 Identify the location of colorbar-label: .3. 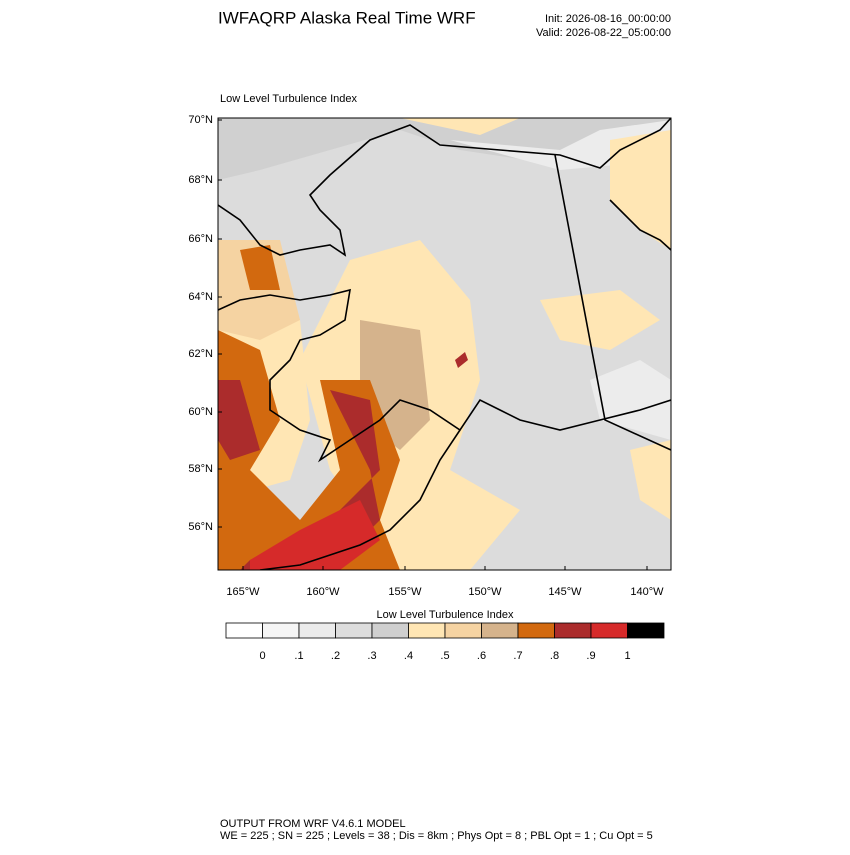
(371, 656).